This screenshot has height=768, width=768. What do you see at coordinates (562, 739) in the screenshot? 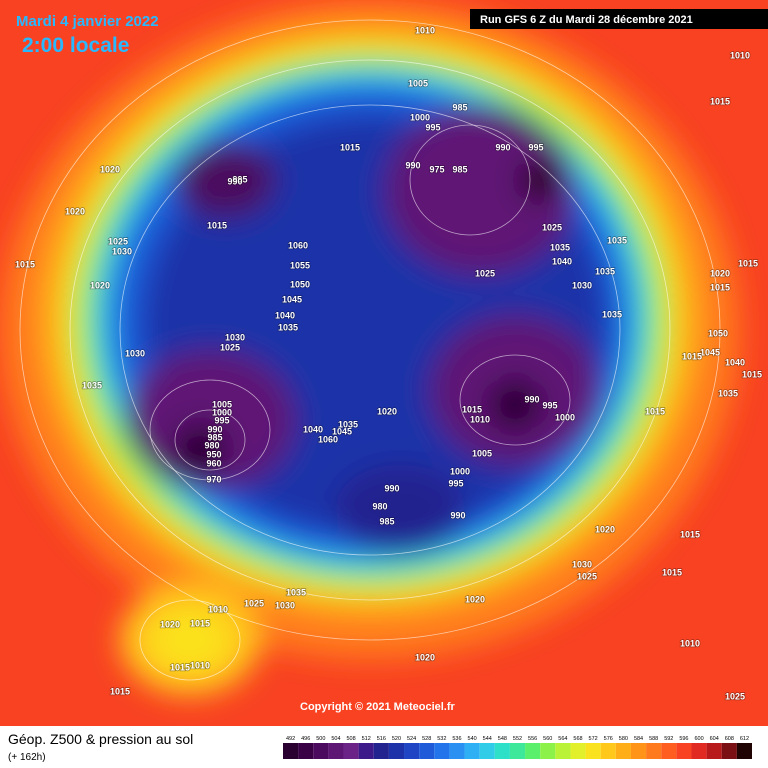
I see `scale-label: 564` at bounding box center [562, 739].